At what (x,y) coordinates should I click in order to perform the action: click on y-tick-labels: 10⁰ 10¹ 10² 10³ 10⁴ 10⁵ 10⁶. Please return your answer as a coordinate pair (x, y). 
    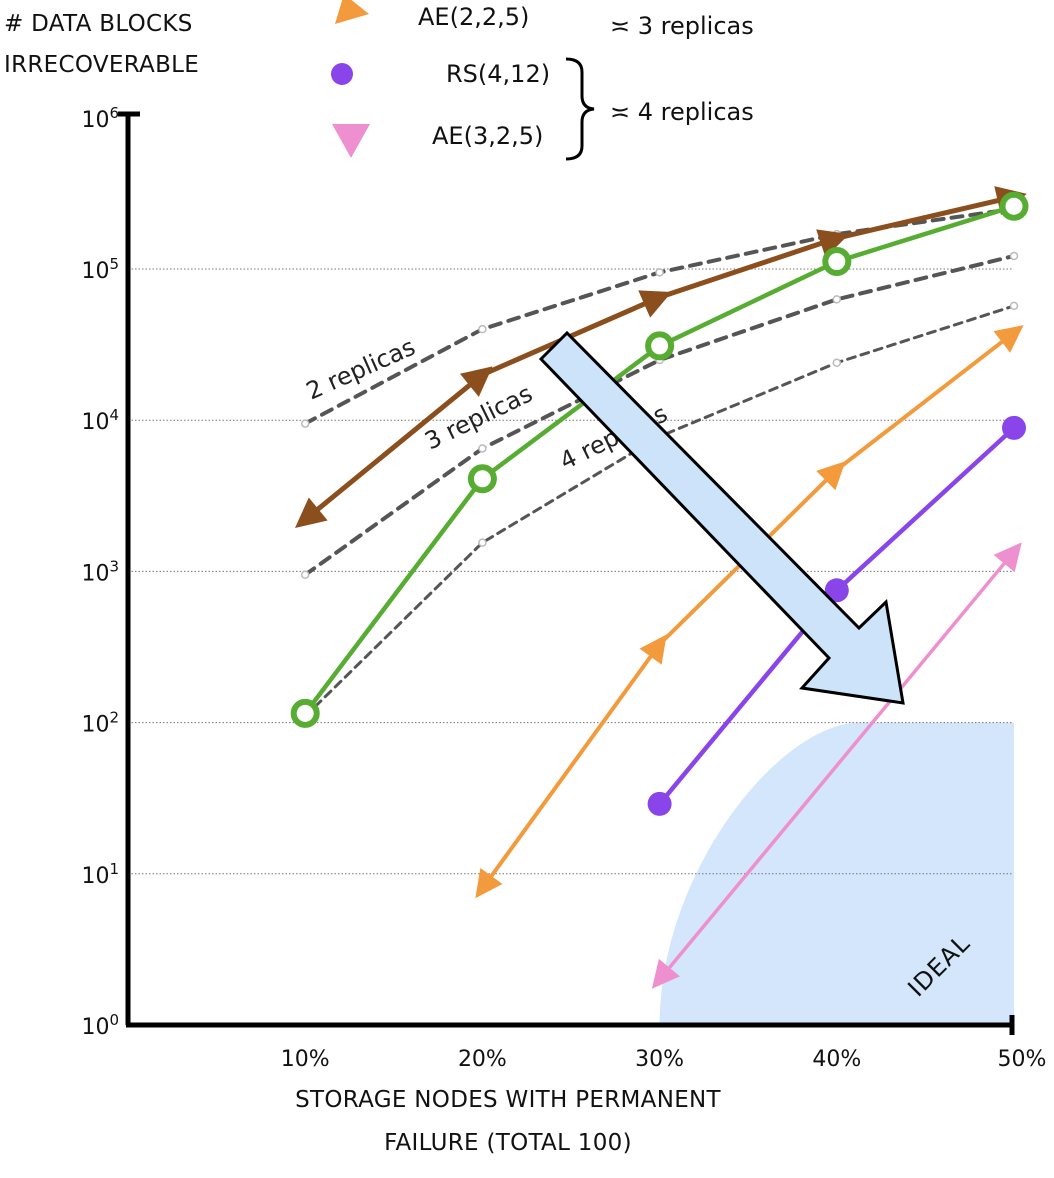
    Looking at the image, I should click on (100, 572).